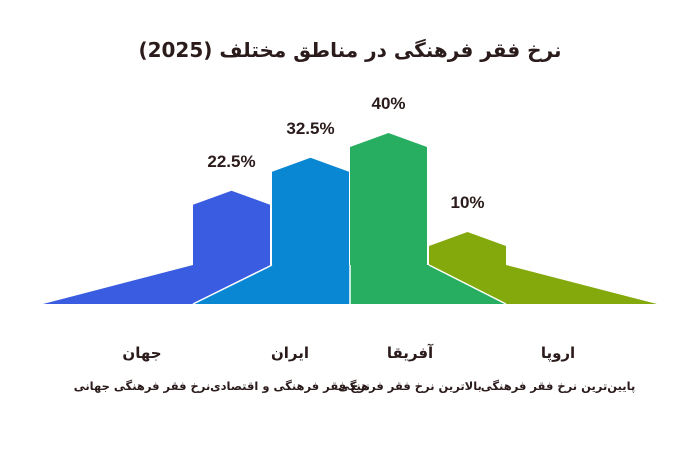 This screenshot has height=462, width=700. What do you see at coordinates (231, 161) in the screenshot?
I see `value-label-1: 22.5%` at bounding box center [231, 161].